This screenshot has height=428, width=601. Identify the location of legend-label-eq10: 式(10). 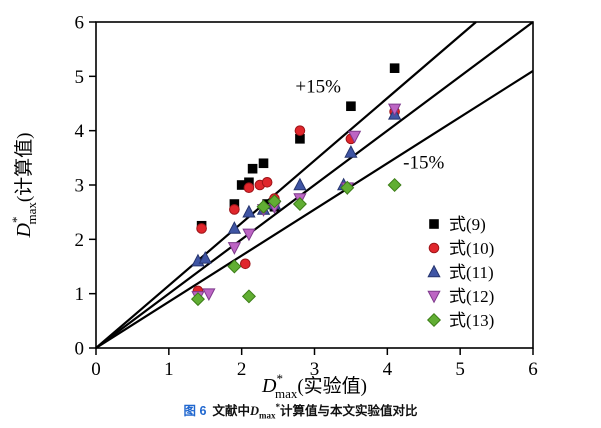
(471, 248).